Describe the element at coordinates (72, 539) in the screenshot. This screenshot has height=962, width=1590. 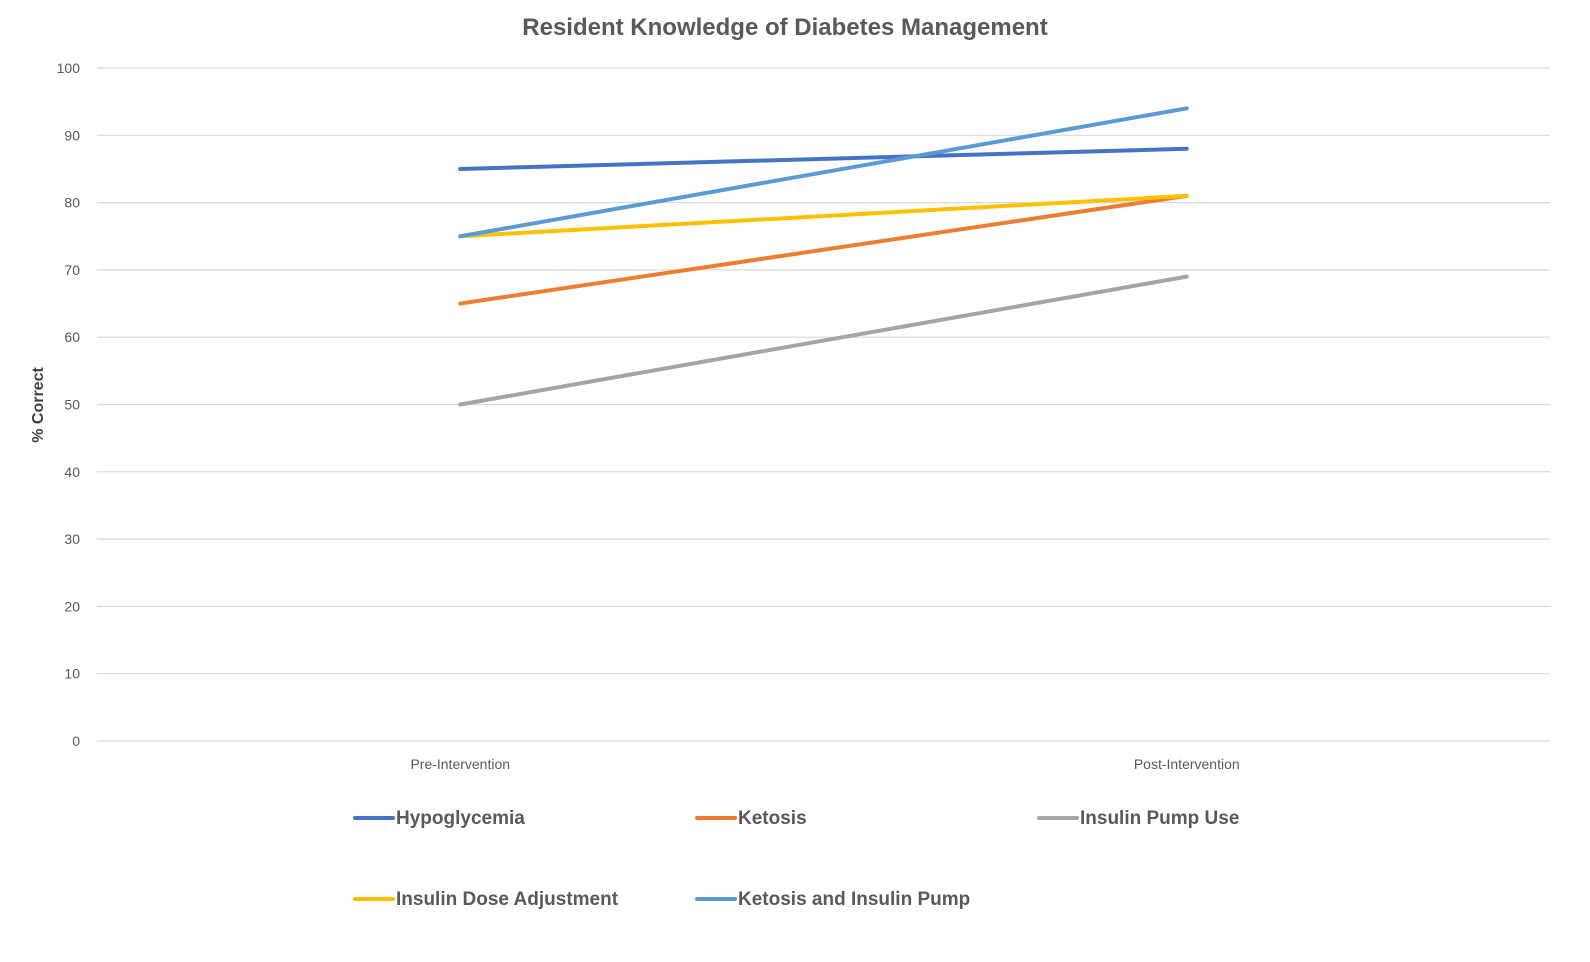
I see `y-tick-label: 30` at that location.